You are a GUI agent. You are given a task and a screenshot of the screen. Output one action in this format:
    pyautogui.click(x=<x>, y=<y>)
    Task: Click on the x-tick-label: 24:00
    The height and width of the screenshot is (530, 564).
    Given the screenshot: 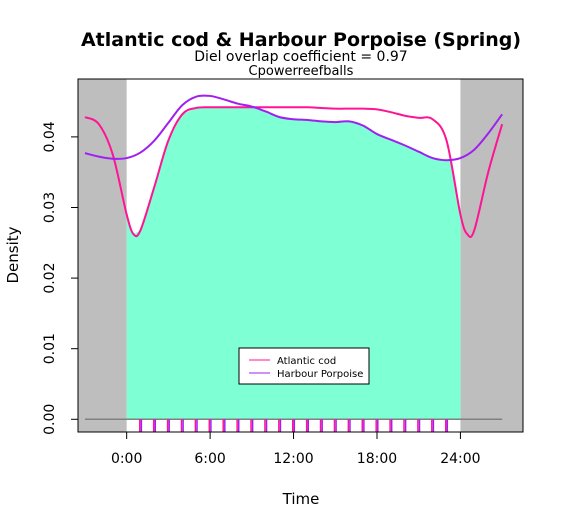 What is the action you would take?
    pyautogui.click(x=460, y=459)
    